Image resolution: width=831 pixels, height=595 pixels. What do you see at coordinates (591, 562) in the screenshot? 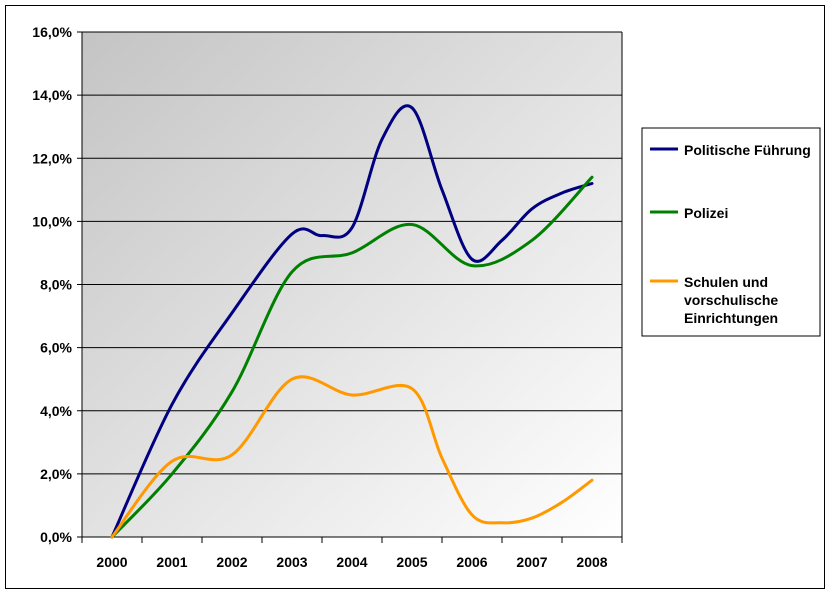
I see `x-tick-label: 2008` at bounding box center [591, 562].